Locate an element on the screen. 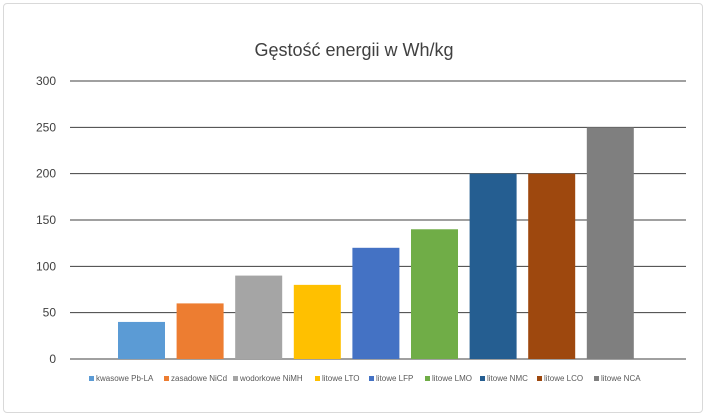 This screenshot has height=418, width=708. legend-item: litowe LCO is located at coordinates (560, 378).